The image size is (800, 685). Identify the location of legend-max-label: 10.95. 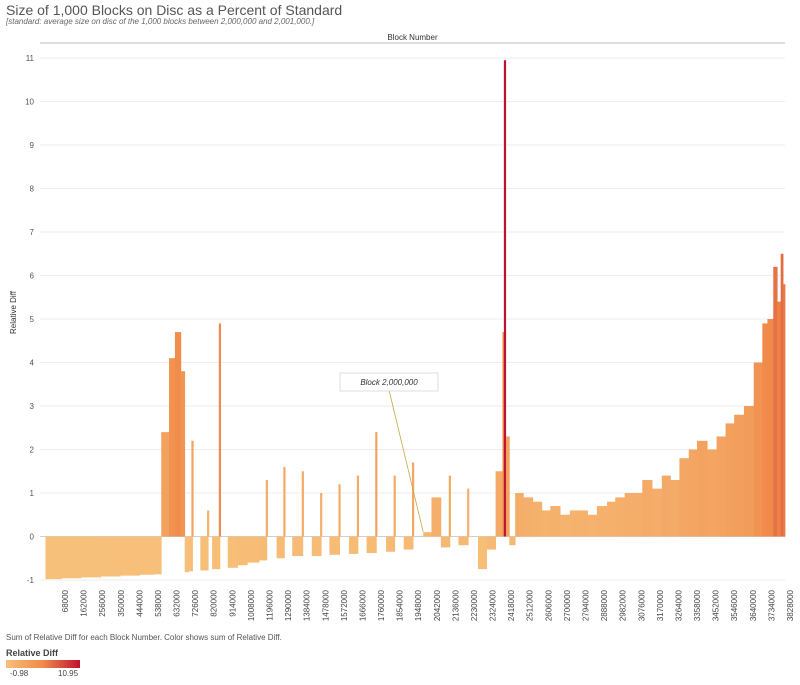
(68, 673).